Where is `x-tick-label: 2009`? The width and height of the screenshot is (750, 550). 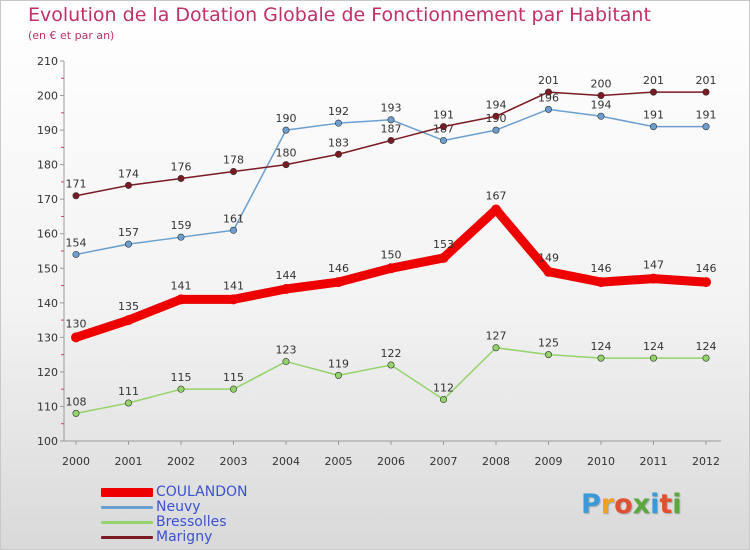
x-tick-label: 2009 is located at coordinates (549, 461).